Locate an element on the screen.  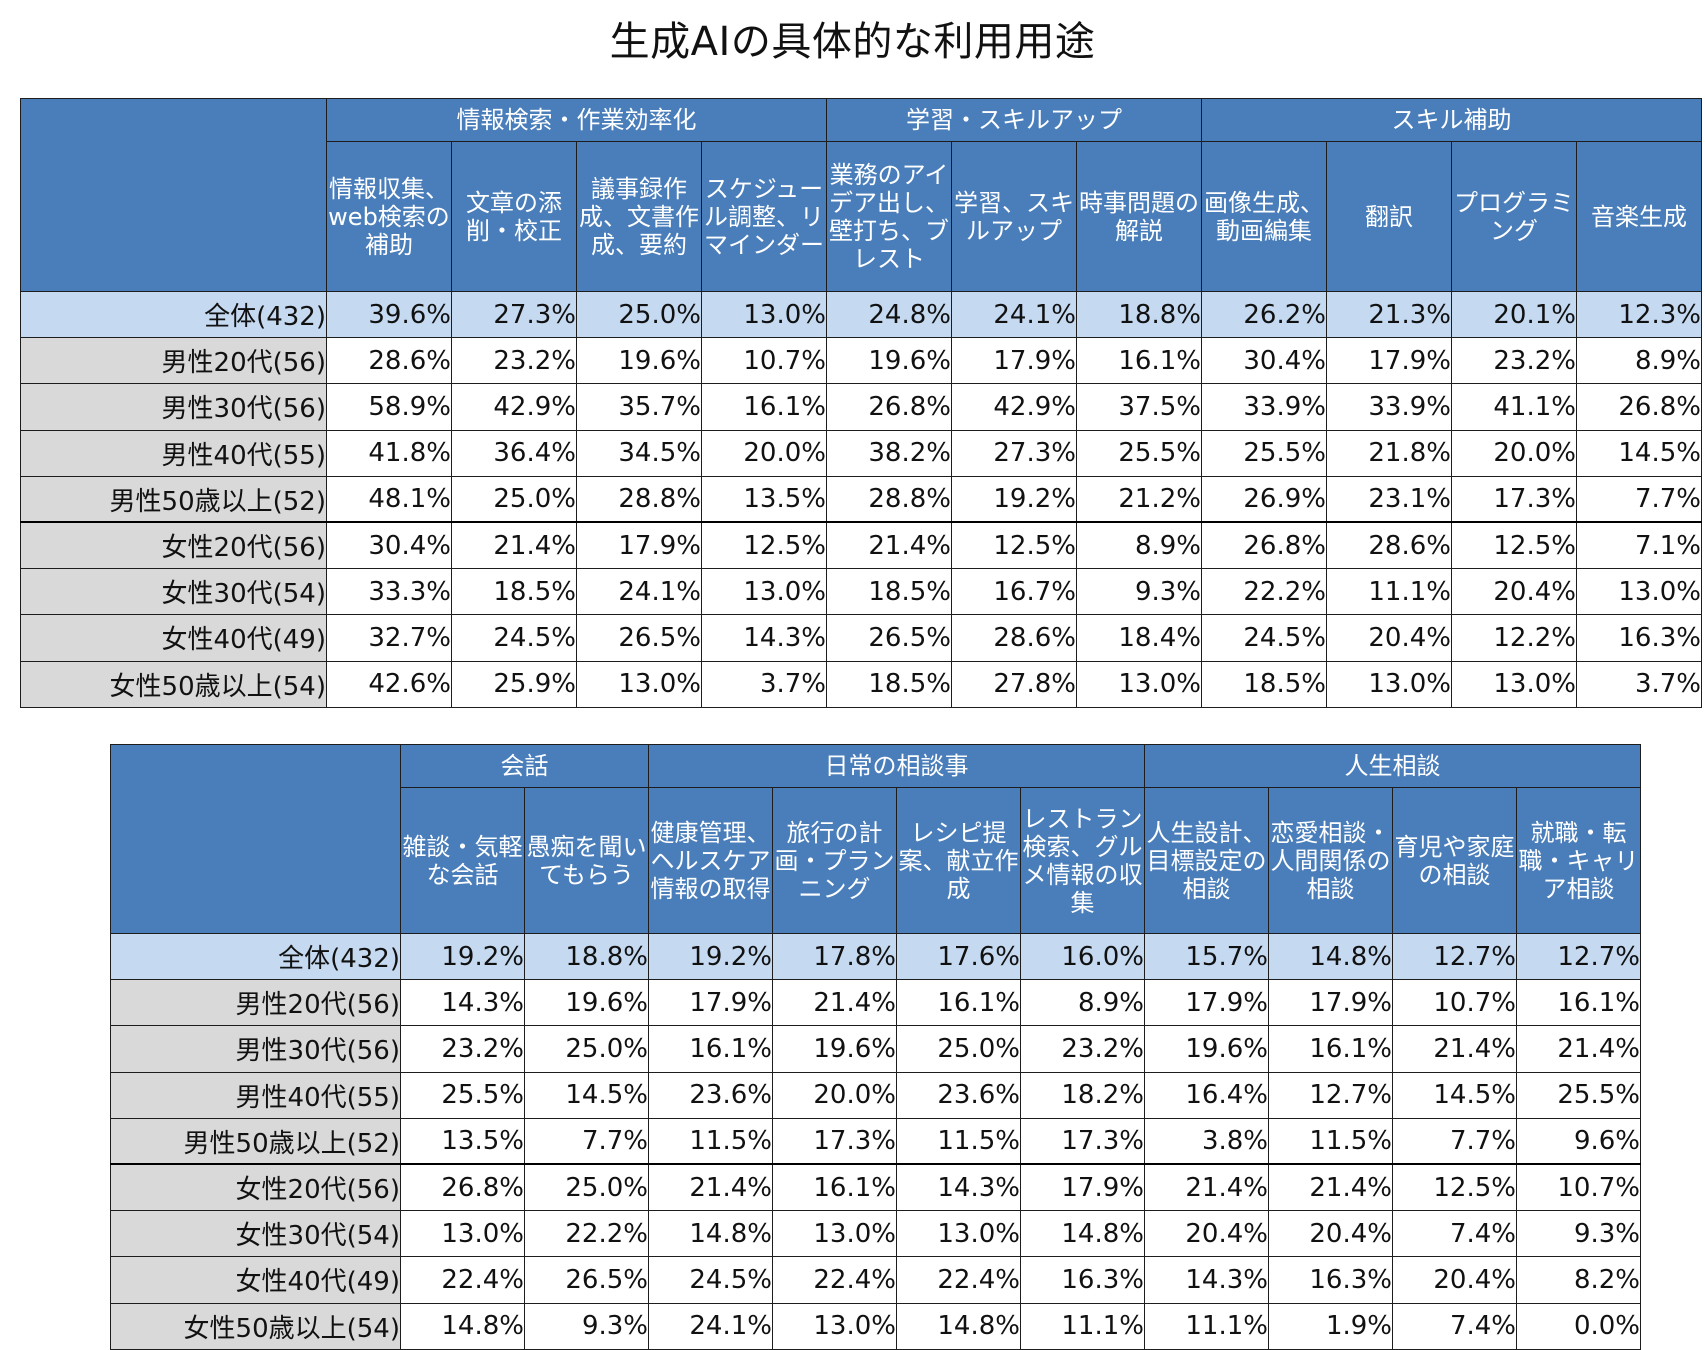
value-cell: 38.2% is located at coordinates (889, 453).